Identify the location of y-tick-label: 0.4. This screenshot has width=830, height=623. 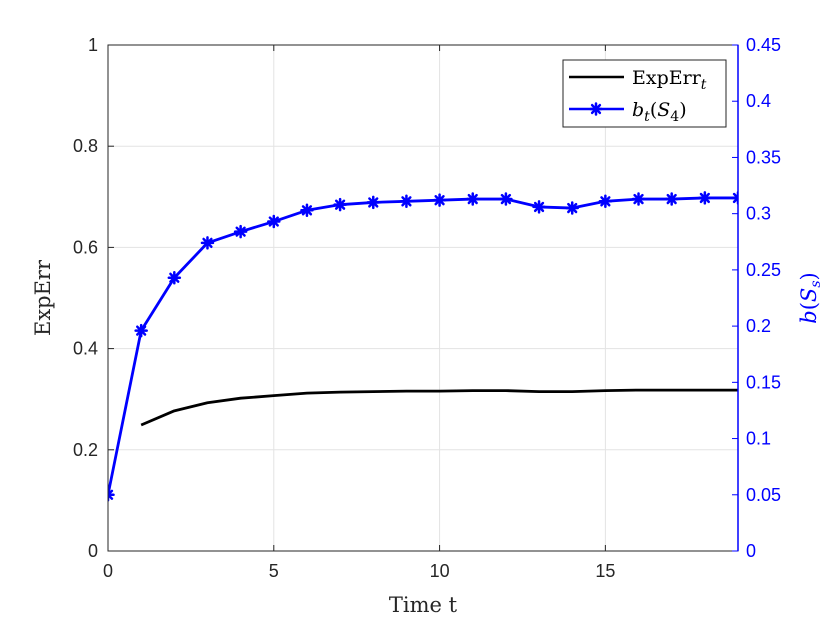
(85, 349).